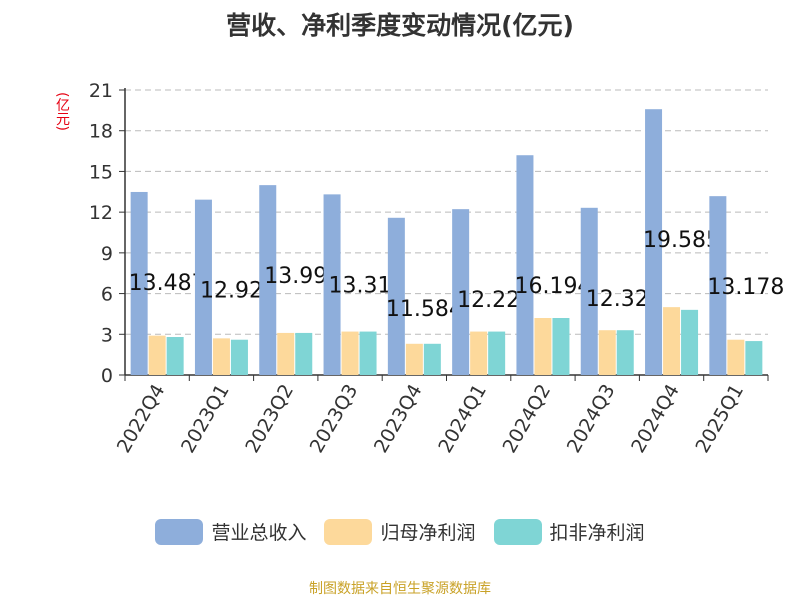  What do you see at coordinates (617, 299) in the screenshot?
I see `data-label-revenue-2024Q3: 12.32` at bounding box center [617, 299].